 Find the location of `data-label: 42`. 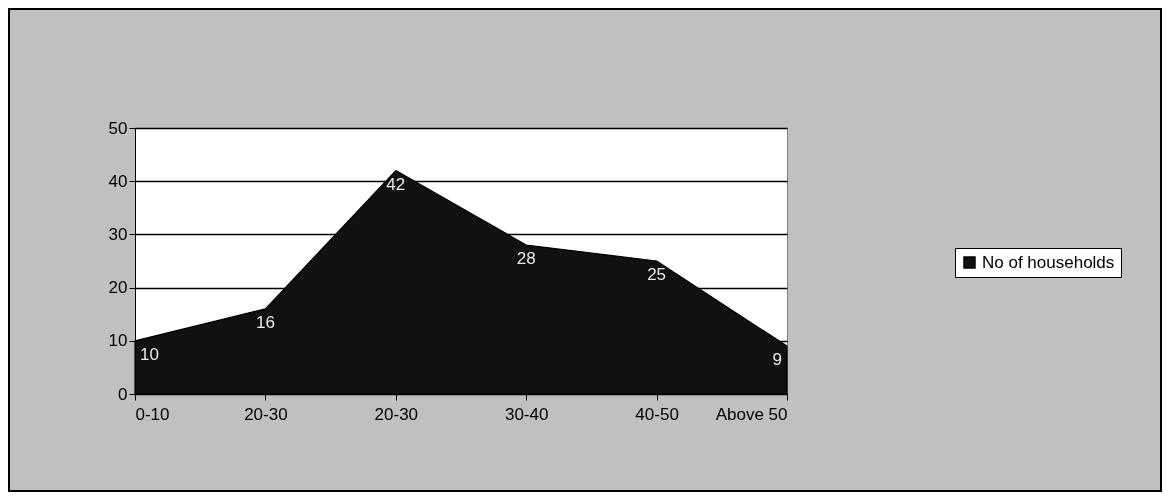

data-label: 42 is located at coordinates (396, 184).